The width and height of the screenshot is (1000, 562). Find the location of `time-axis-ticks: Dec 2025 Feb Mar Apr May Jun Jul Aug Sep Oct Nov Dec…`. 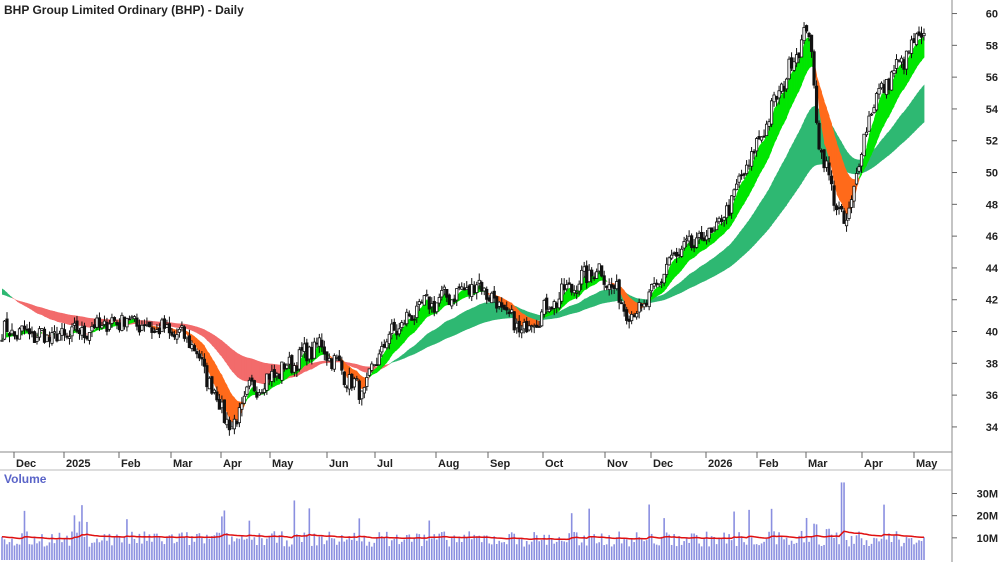

time-axis-ticks: Dec 2025 Feb Mar Apr May Jun Jul Aug Sep Oct Nov Dec… is located at coordinates (475, 461).